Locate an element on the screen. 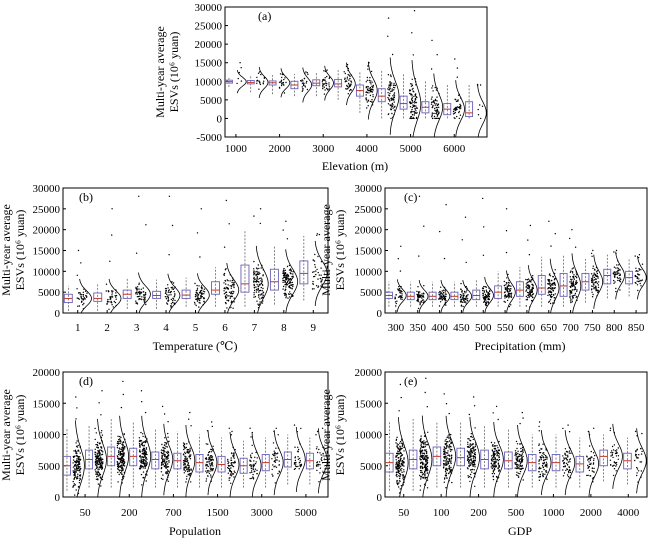 The width and height of the screenshot is (650, 540). y-tick-label: 0 is located at coordinates (220, 119).